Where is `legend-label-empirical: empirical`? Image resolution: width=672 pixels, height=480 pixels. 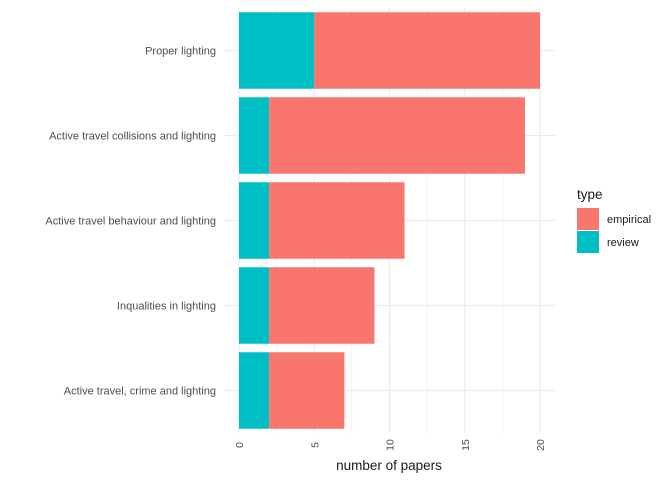 legend-label-empirical: empirical is located at coordinates (629, 220).